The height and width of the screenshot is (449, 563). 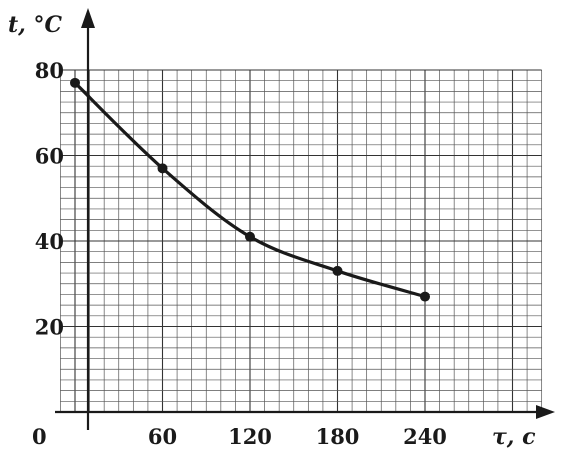 I want to click on y-axis-label: t, °C, so click(x=35, y=25).